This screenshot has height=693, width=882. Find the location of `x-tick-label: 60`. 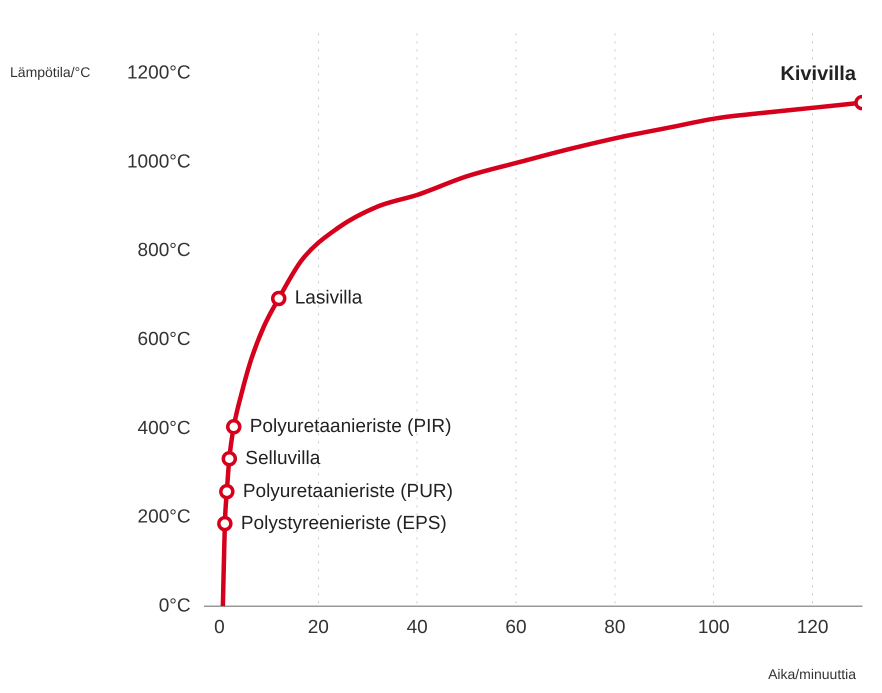

x-tick-label: 60 is located at coordinates (516, 627).